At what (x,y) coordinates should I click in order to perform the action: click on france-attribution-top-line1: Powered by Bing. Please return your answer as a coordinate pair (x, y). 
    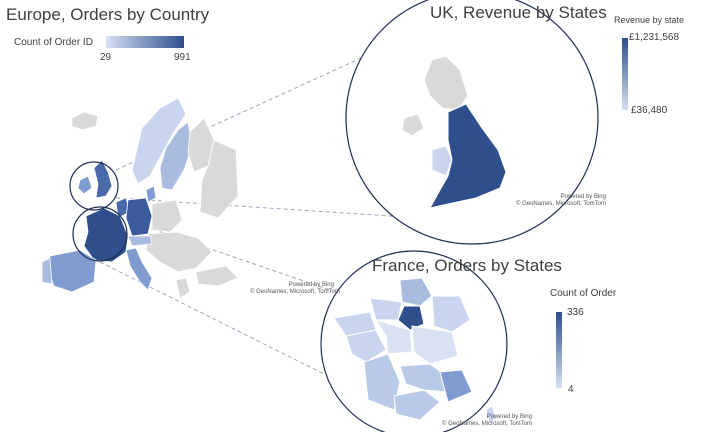
    Looking at the image, I should click on (311, 285).